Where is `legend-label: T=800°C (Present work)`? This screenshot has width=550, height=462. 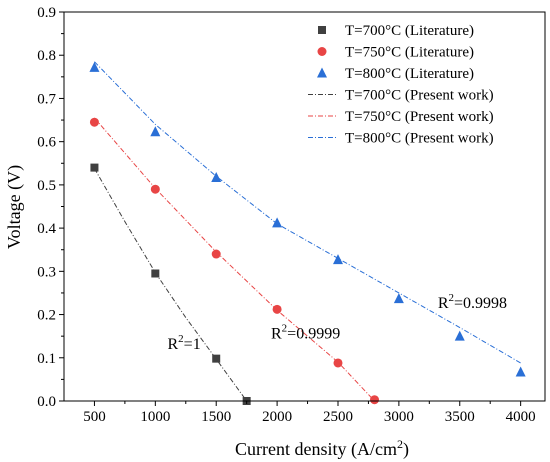 legend-label: T=800°C (Present work) is located at coordinates (419, 139).